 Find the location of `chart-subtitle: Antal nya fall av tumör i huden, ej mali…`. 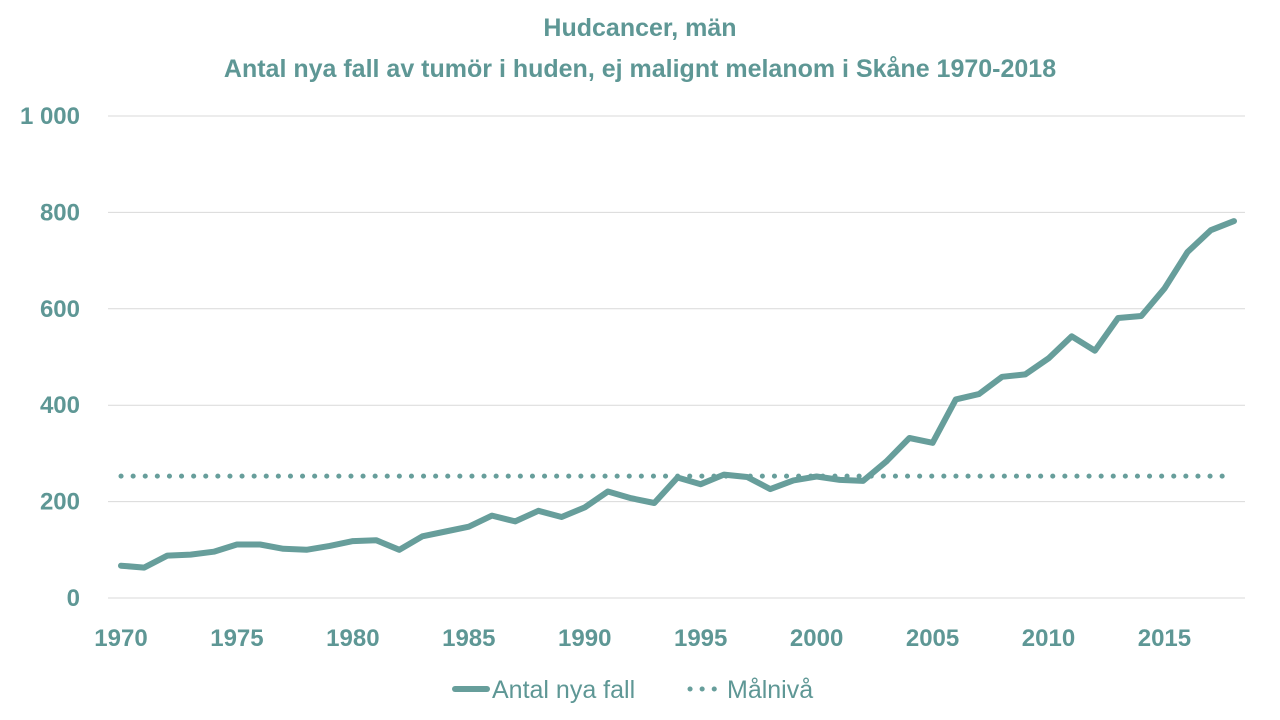

chart-subtitle: Antal nya fall av tumör i huden, ej mali… is located at coordinates (640, 69).